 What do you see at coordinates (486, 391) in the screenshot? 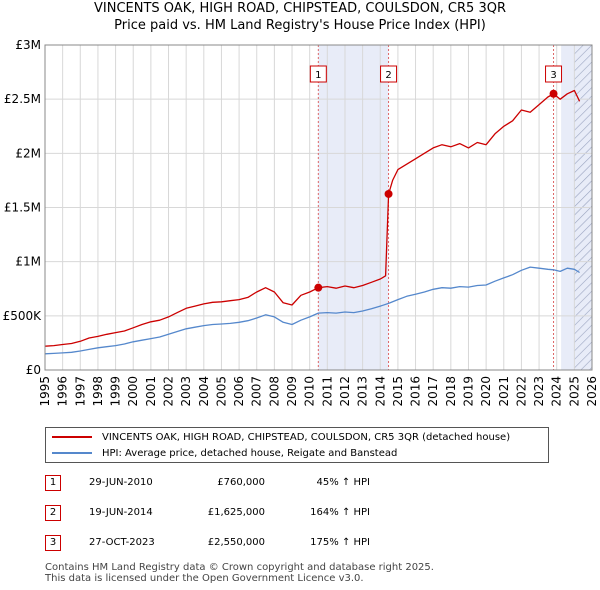
I see `x-tick-label: 2020` at bounding box center [486, 391].